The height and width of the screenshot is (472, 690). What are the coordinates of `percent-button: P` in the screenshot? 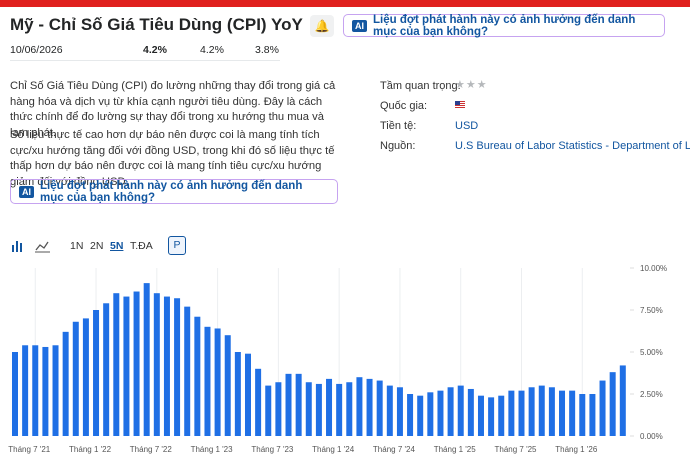 It's located at (177, 245).